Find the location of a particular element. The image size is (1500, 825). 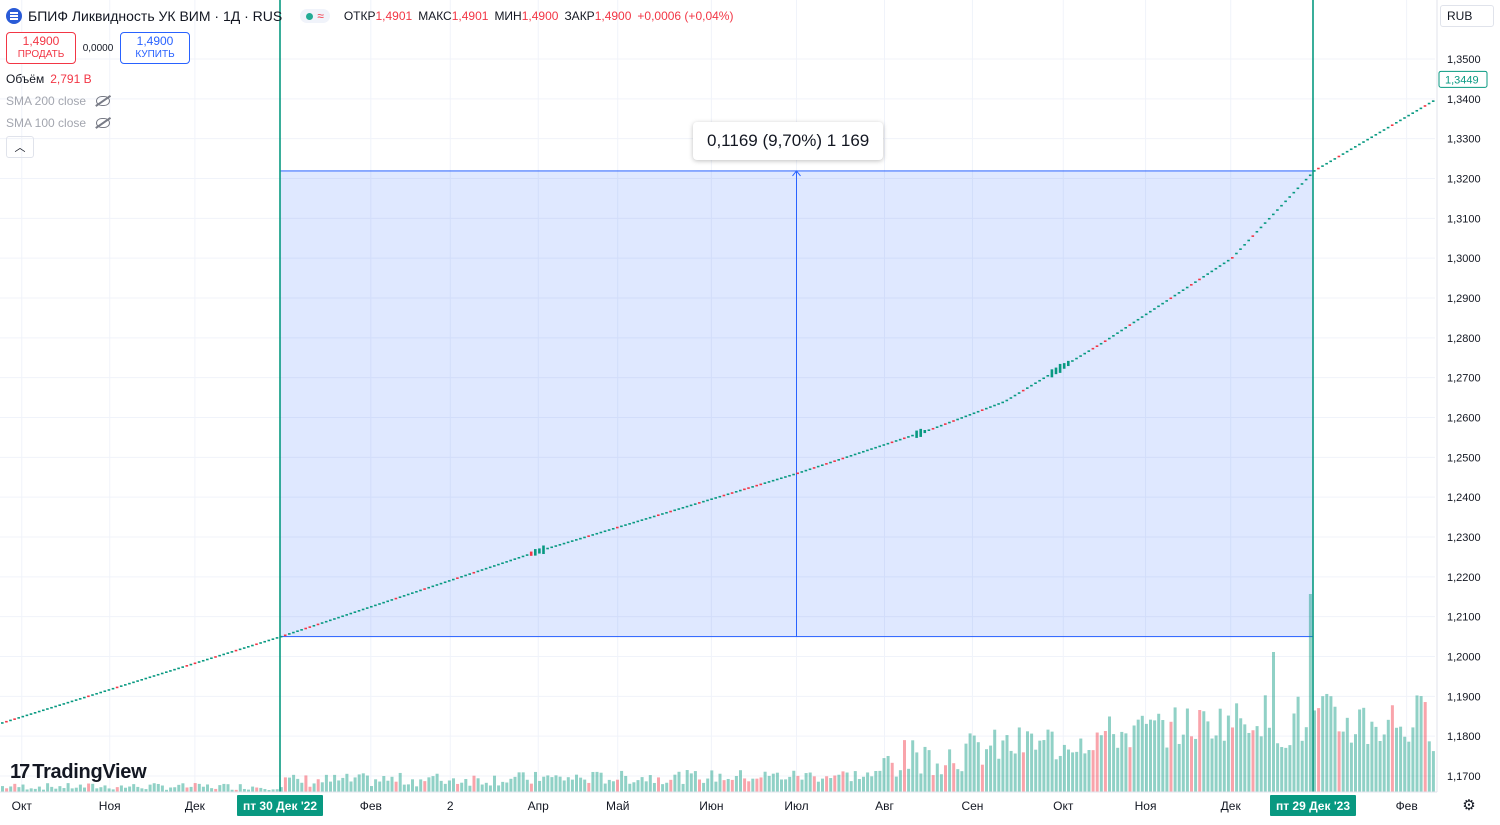

measure-label: 0,1169 (9,70%) 1 169 is located at coordinates (788, 141).